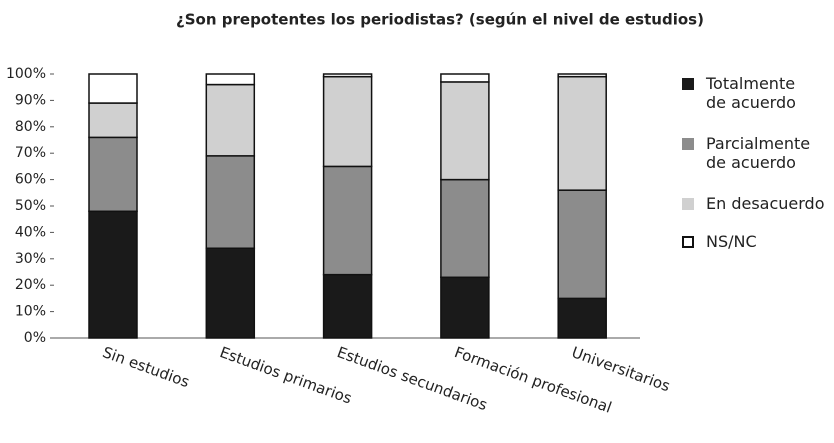 The width and height of the screenshot is (834, 443). Describe the element at coordinates (30, 153) in the screenshot. I see `y-tick-label: 70%` at that location.